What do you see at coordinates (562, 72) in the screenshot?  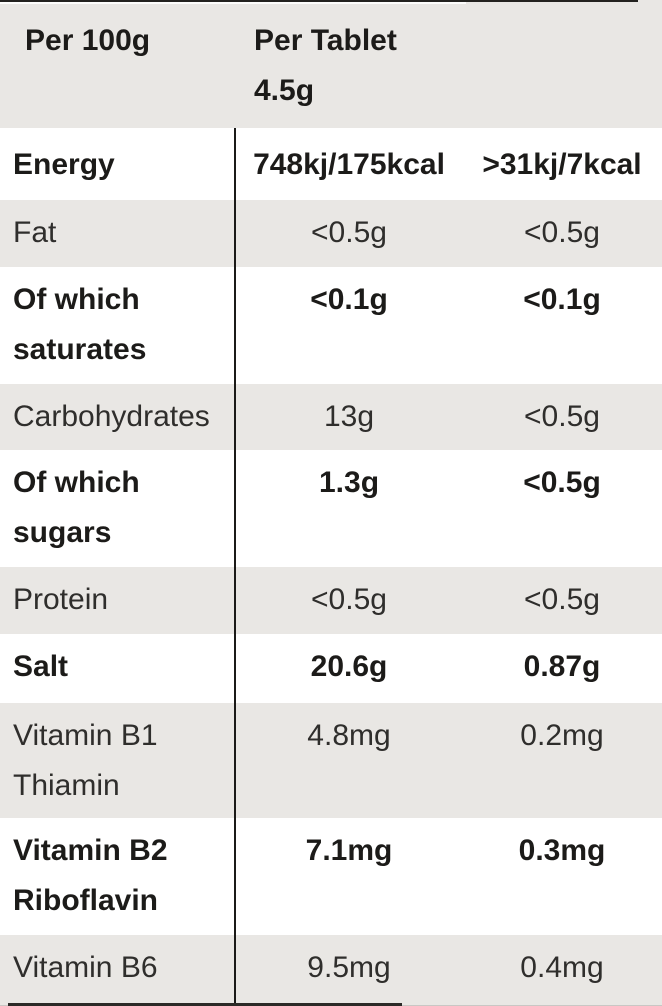 I see `header-empty-cell` at bounding box center [562, 72].